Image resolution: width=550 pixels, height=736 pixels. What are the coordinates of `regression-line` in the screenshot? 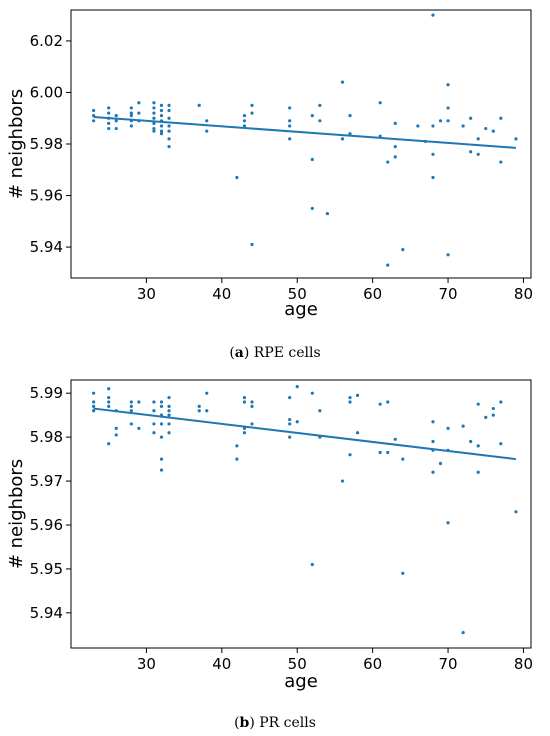 It's located at (305, 434).